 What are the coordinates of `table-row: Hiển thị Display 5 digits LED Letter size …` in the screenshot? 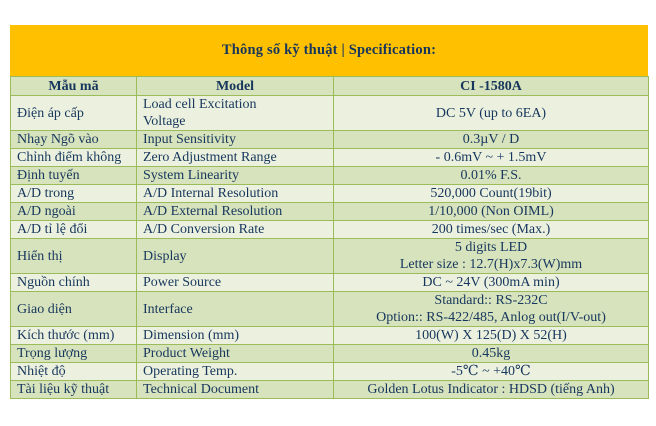 It's located at (329, 256).